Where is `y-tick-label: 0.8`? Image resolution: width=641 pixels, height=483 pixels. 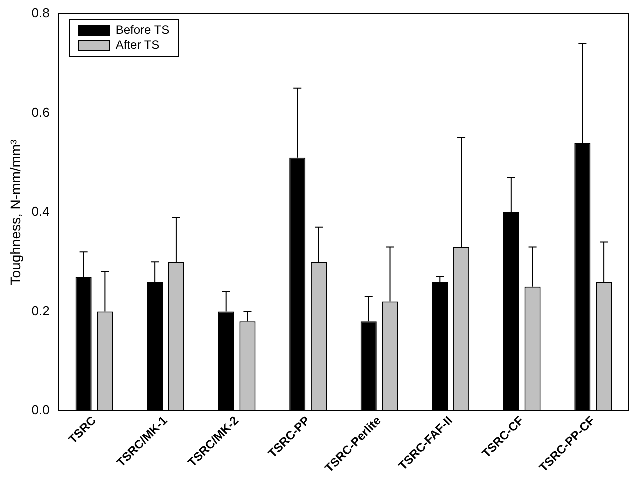 y-tick-label: 0.8 is located at coordinates (41, 13).